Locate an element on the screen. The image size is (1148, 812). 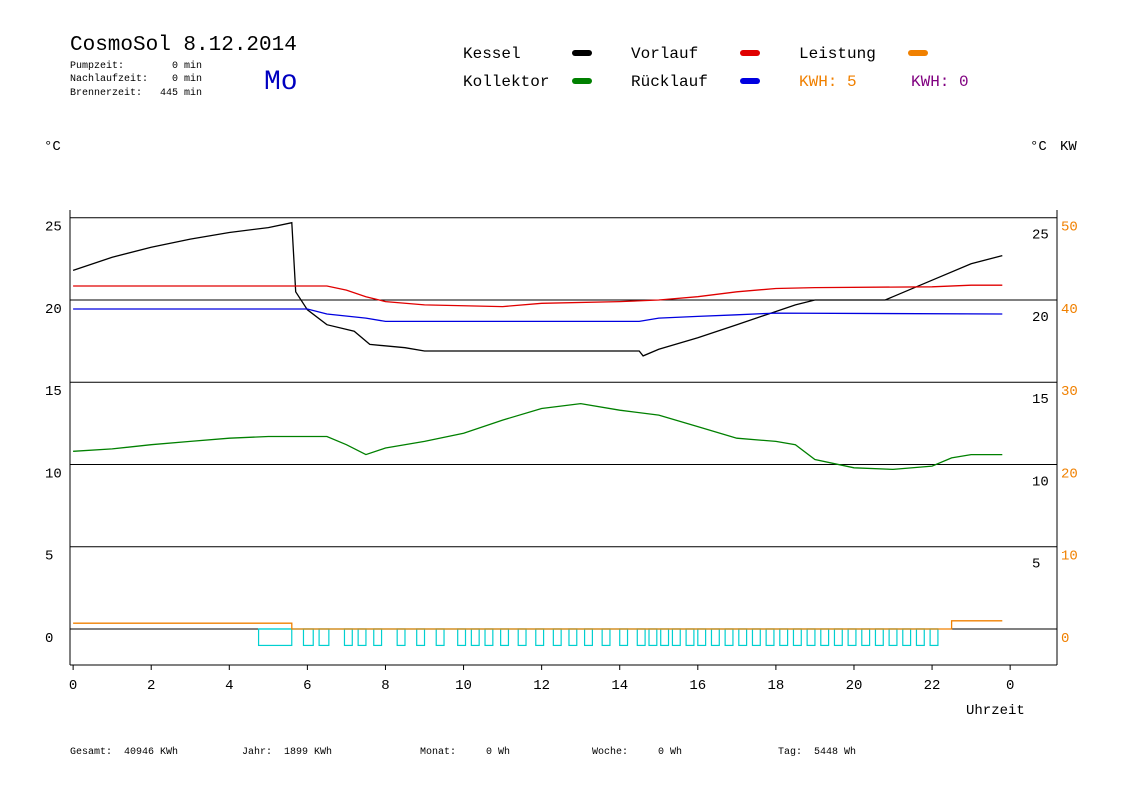
y-tick-label: 5 is located at coordinates (49, 557).